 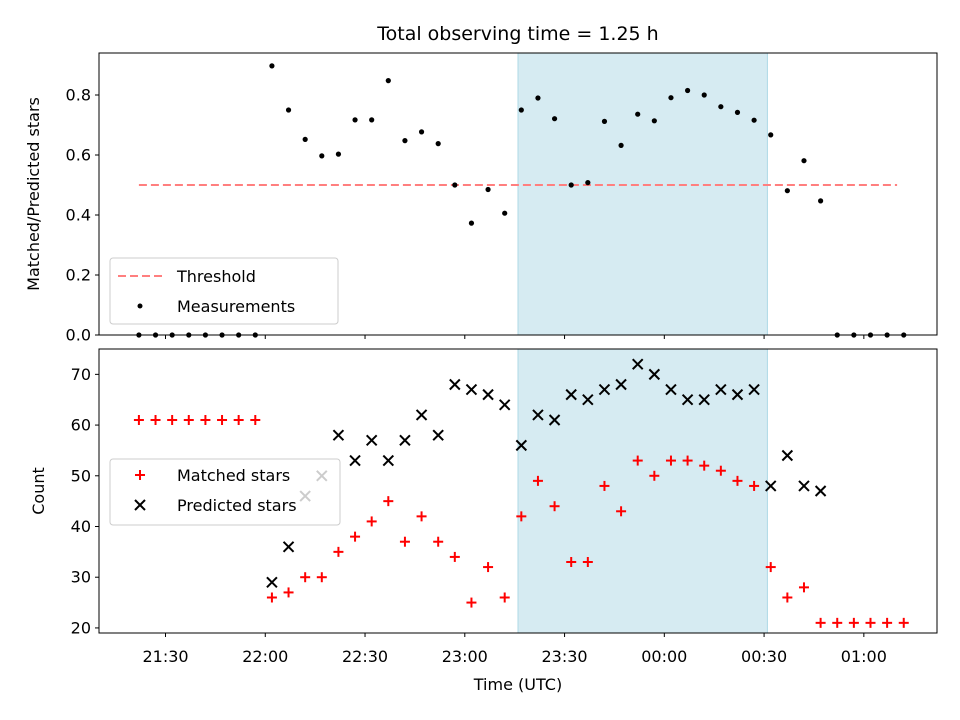 What do you see at coordinates (81, 577) in the screenshot?
I see `bottom-y-tick-label: 30` at bounding box center [81, 577].